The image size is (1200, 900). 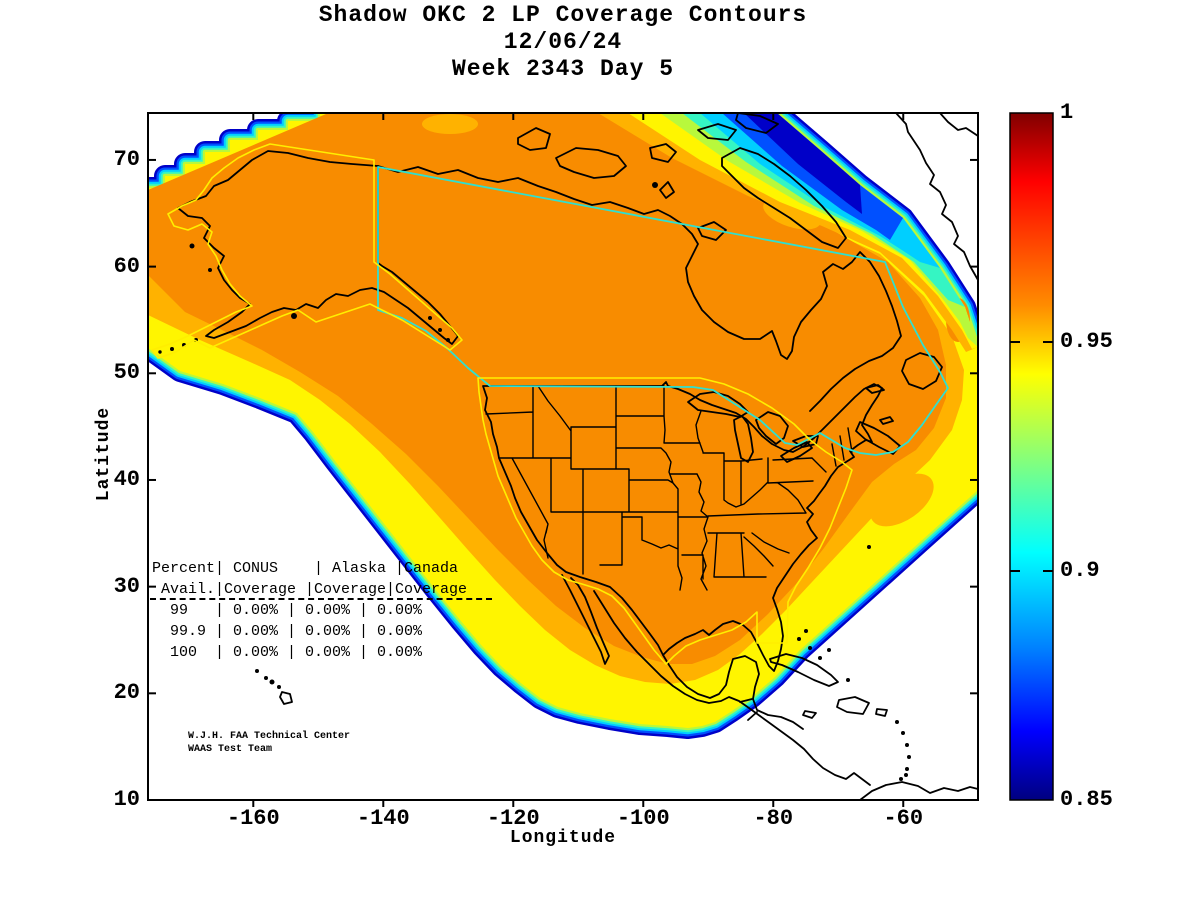 I want to click on colorbar-tick-label: 0.9, so click(x=1080, y=570).